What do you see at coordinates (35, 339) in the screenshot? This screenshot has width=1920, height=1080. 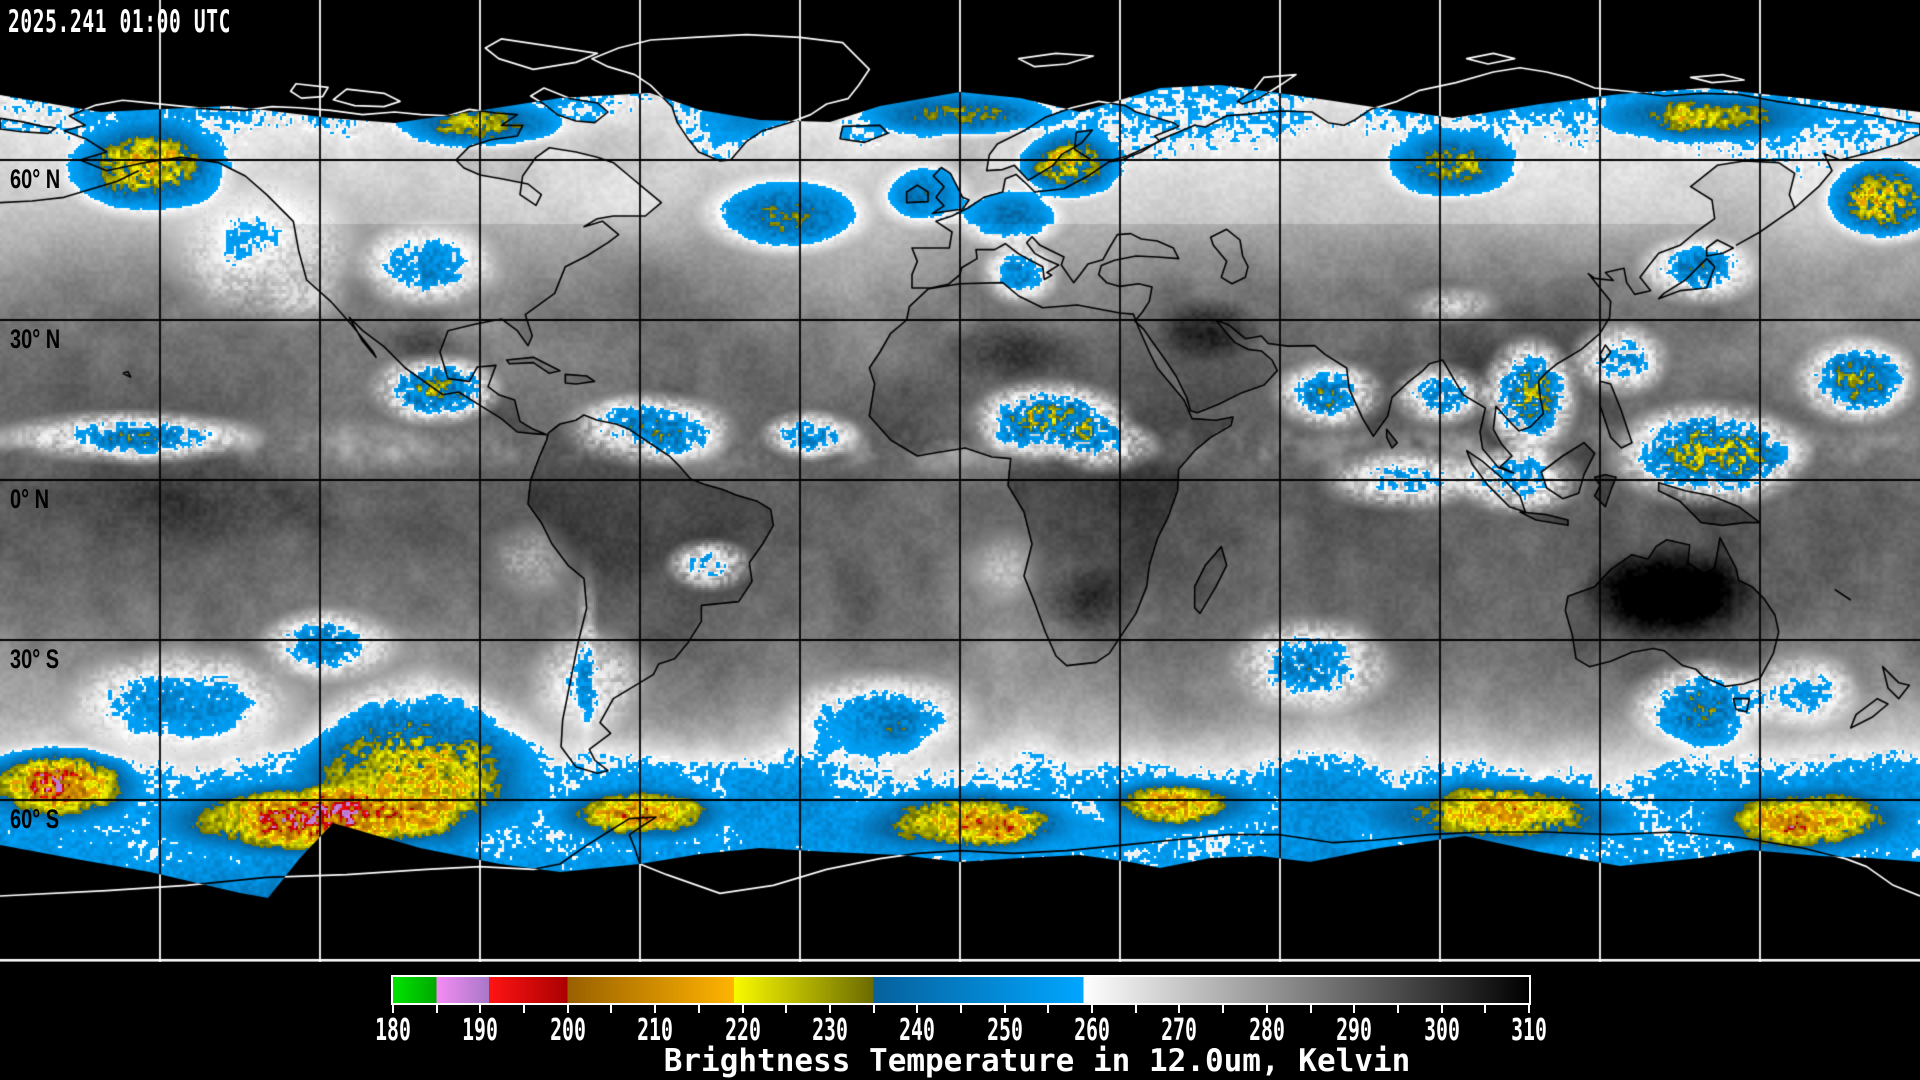 I see `latitude-label: 30° N` at bounding box center [35, 339].